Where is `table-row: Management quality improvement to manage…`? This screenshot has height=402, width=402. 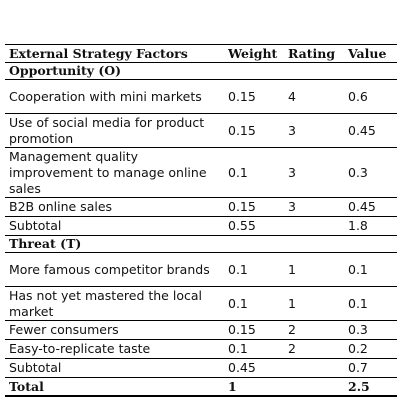 table-row: Management quality improvement to manage… is located at coordinates (201, 172).